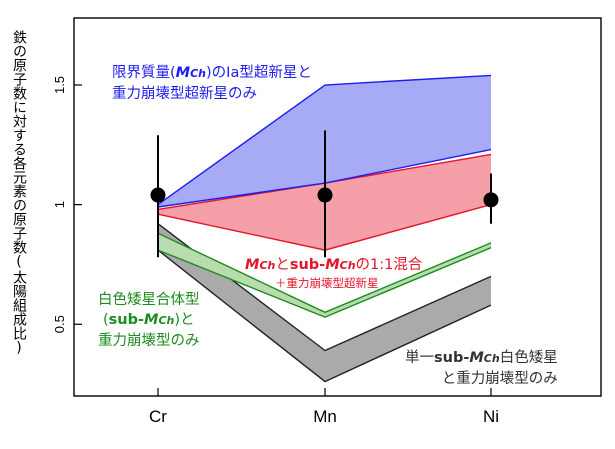 The height and width of the screenshot is (449, 615). I want to click on annotation-chandrasekhar: 限界質量(MCh)のIa型超新星と 重力崩壊型超新星のみ, so click(212, 83).